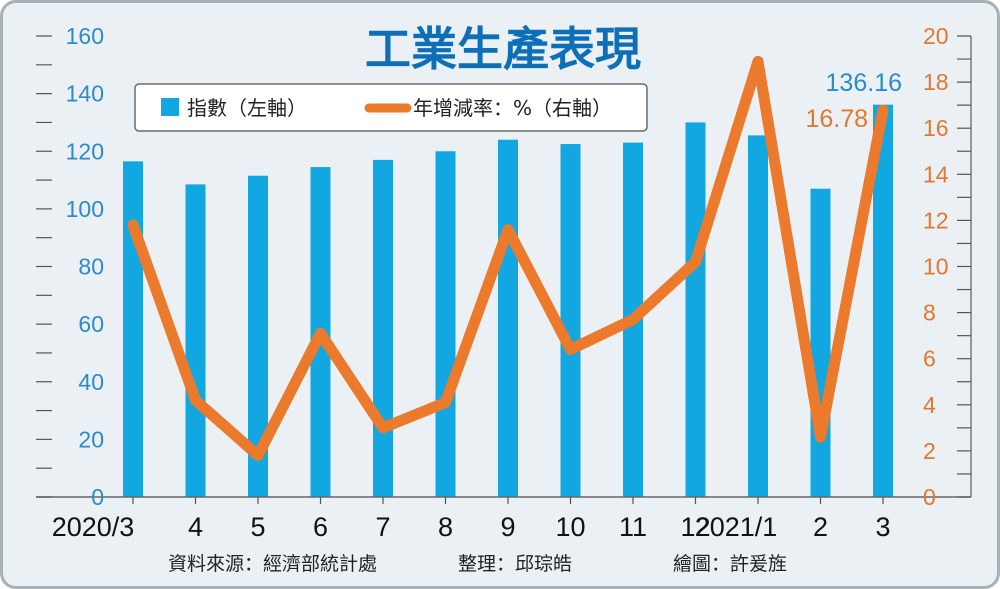 The height and width of the screenshot is (589, 1000). I want to click on left-tick-label: 20, so click(91, 439).